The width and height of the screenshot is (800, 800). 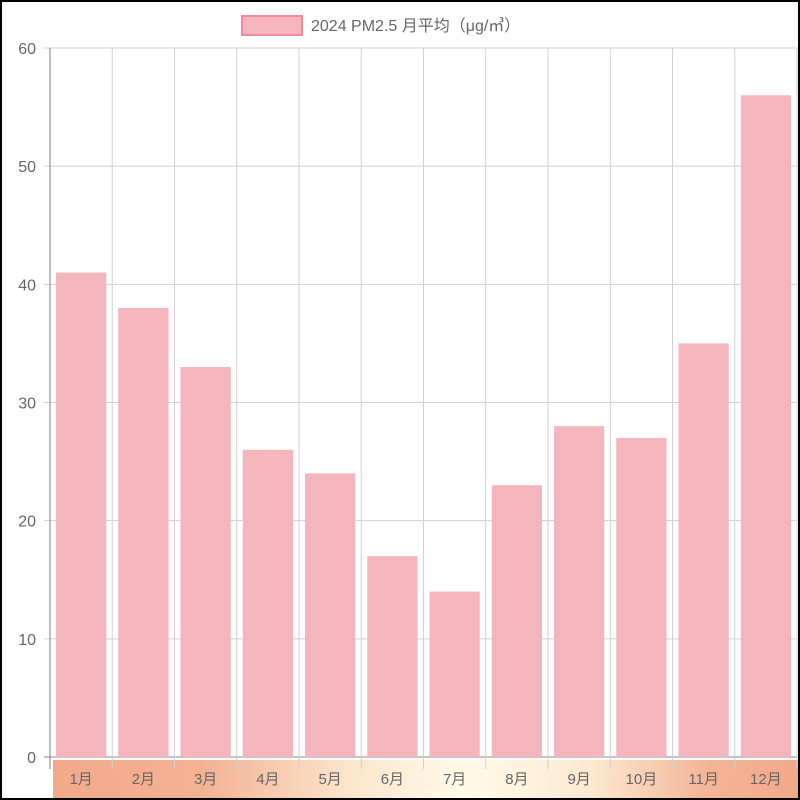 I want to click on bar-9月, so click(x=579, y=591).